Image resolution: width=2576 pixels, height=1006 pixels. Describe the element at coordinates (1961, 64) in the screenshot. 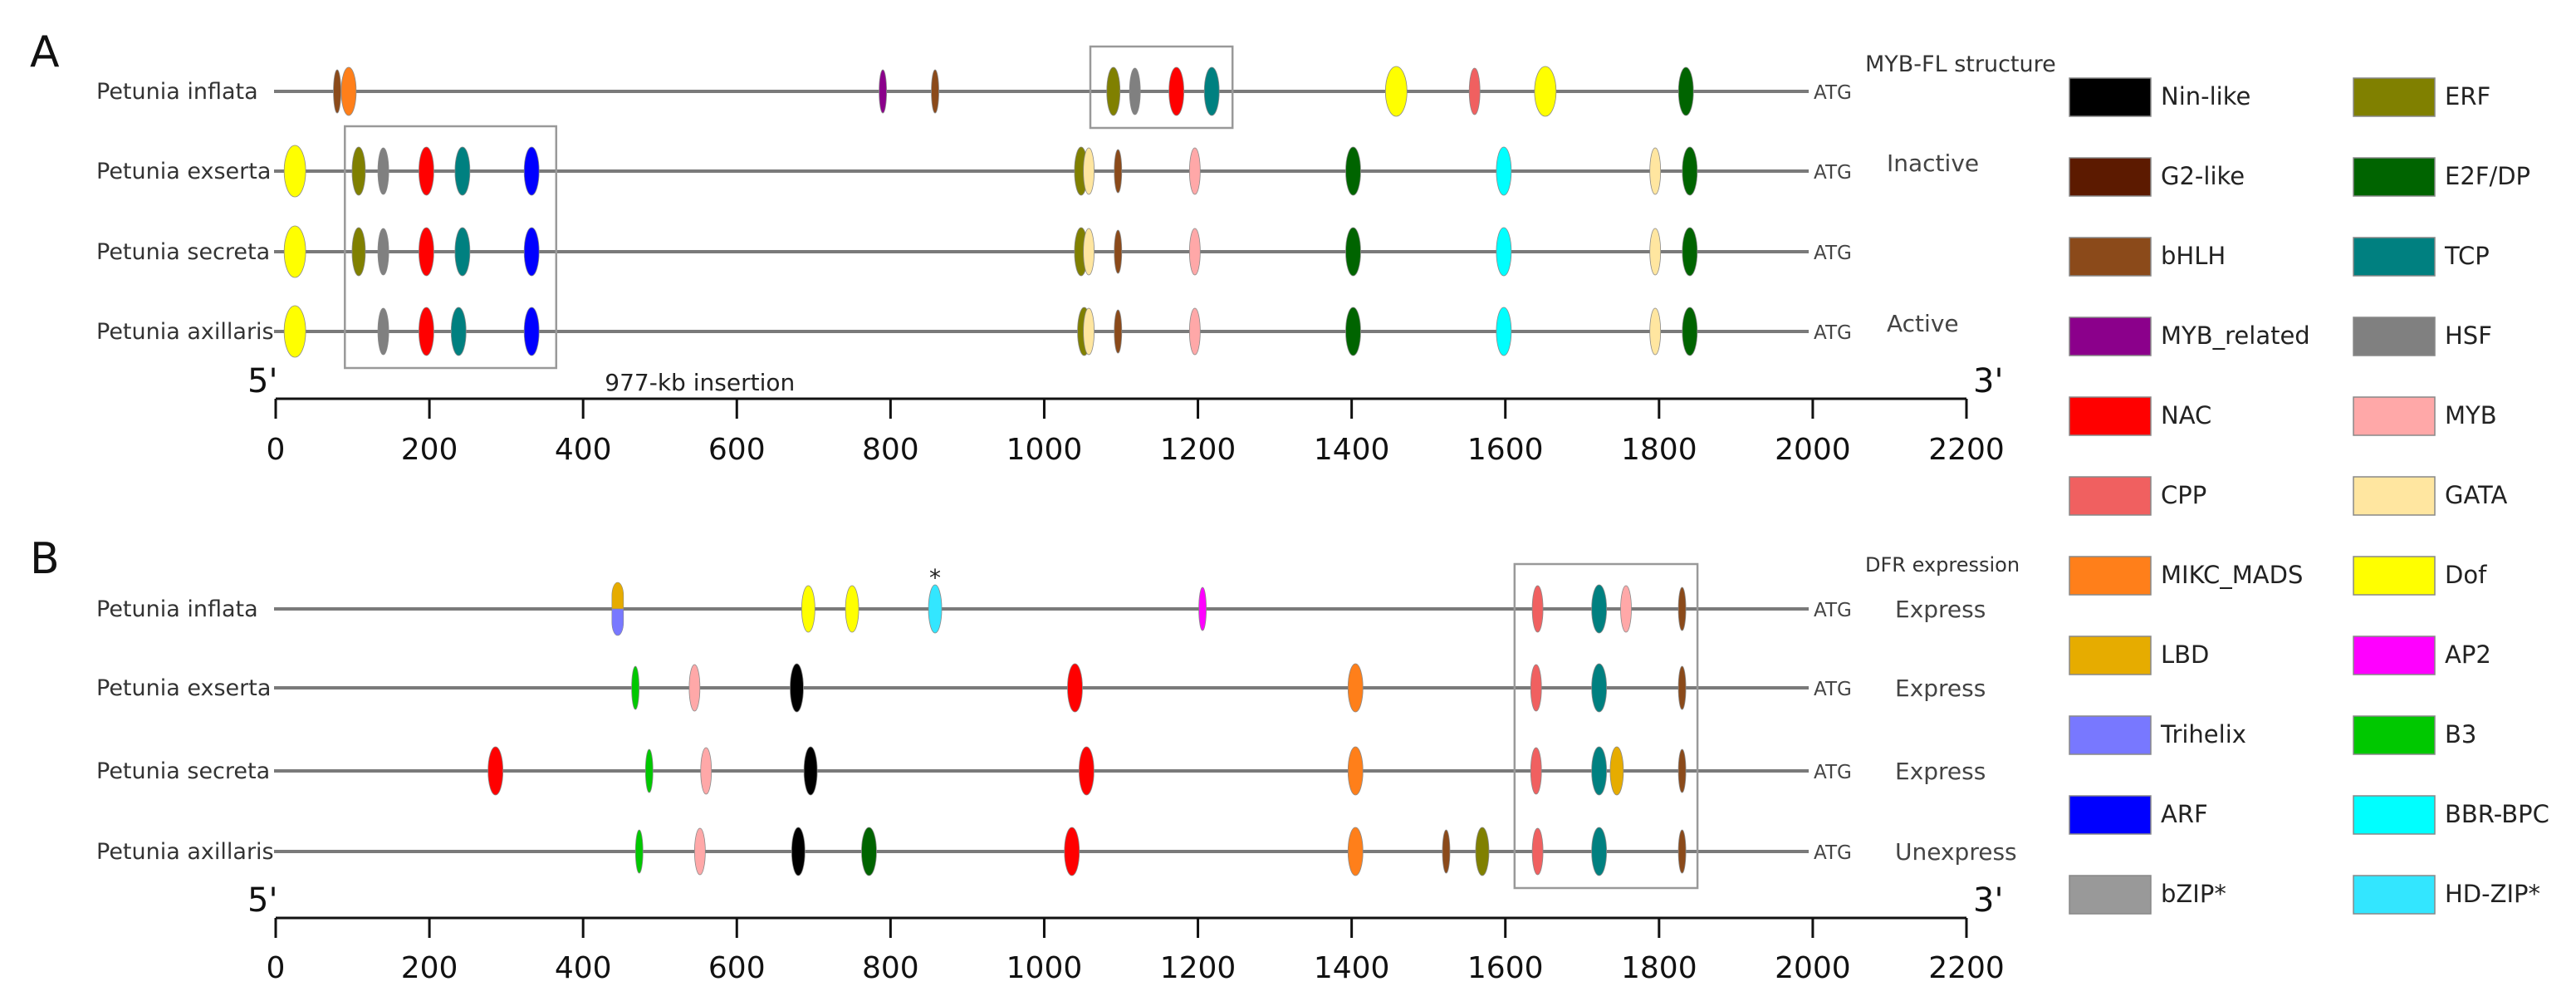

I see `panel-header: MYB-FL structure` at that location.